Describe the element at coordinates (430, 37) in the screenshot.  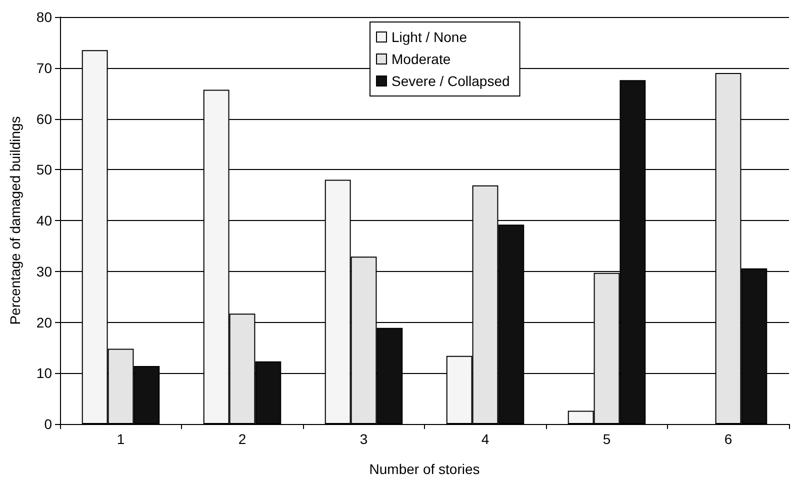
I see `legend-label: Light / None` at that location.